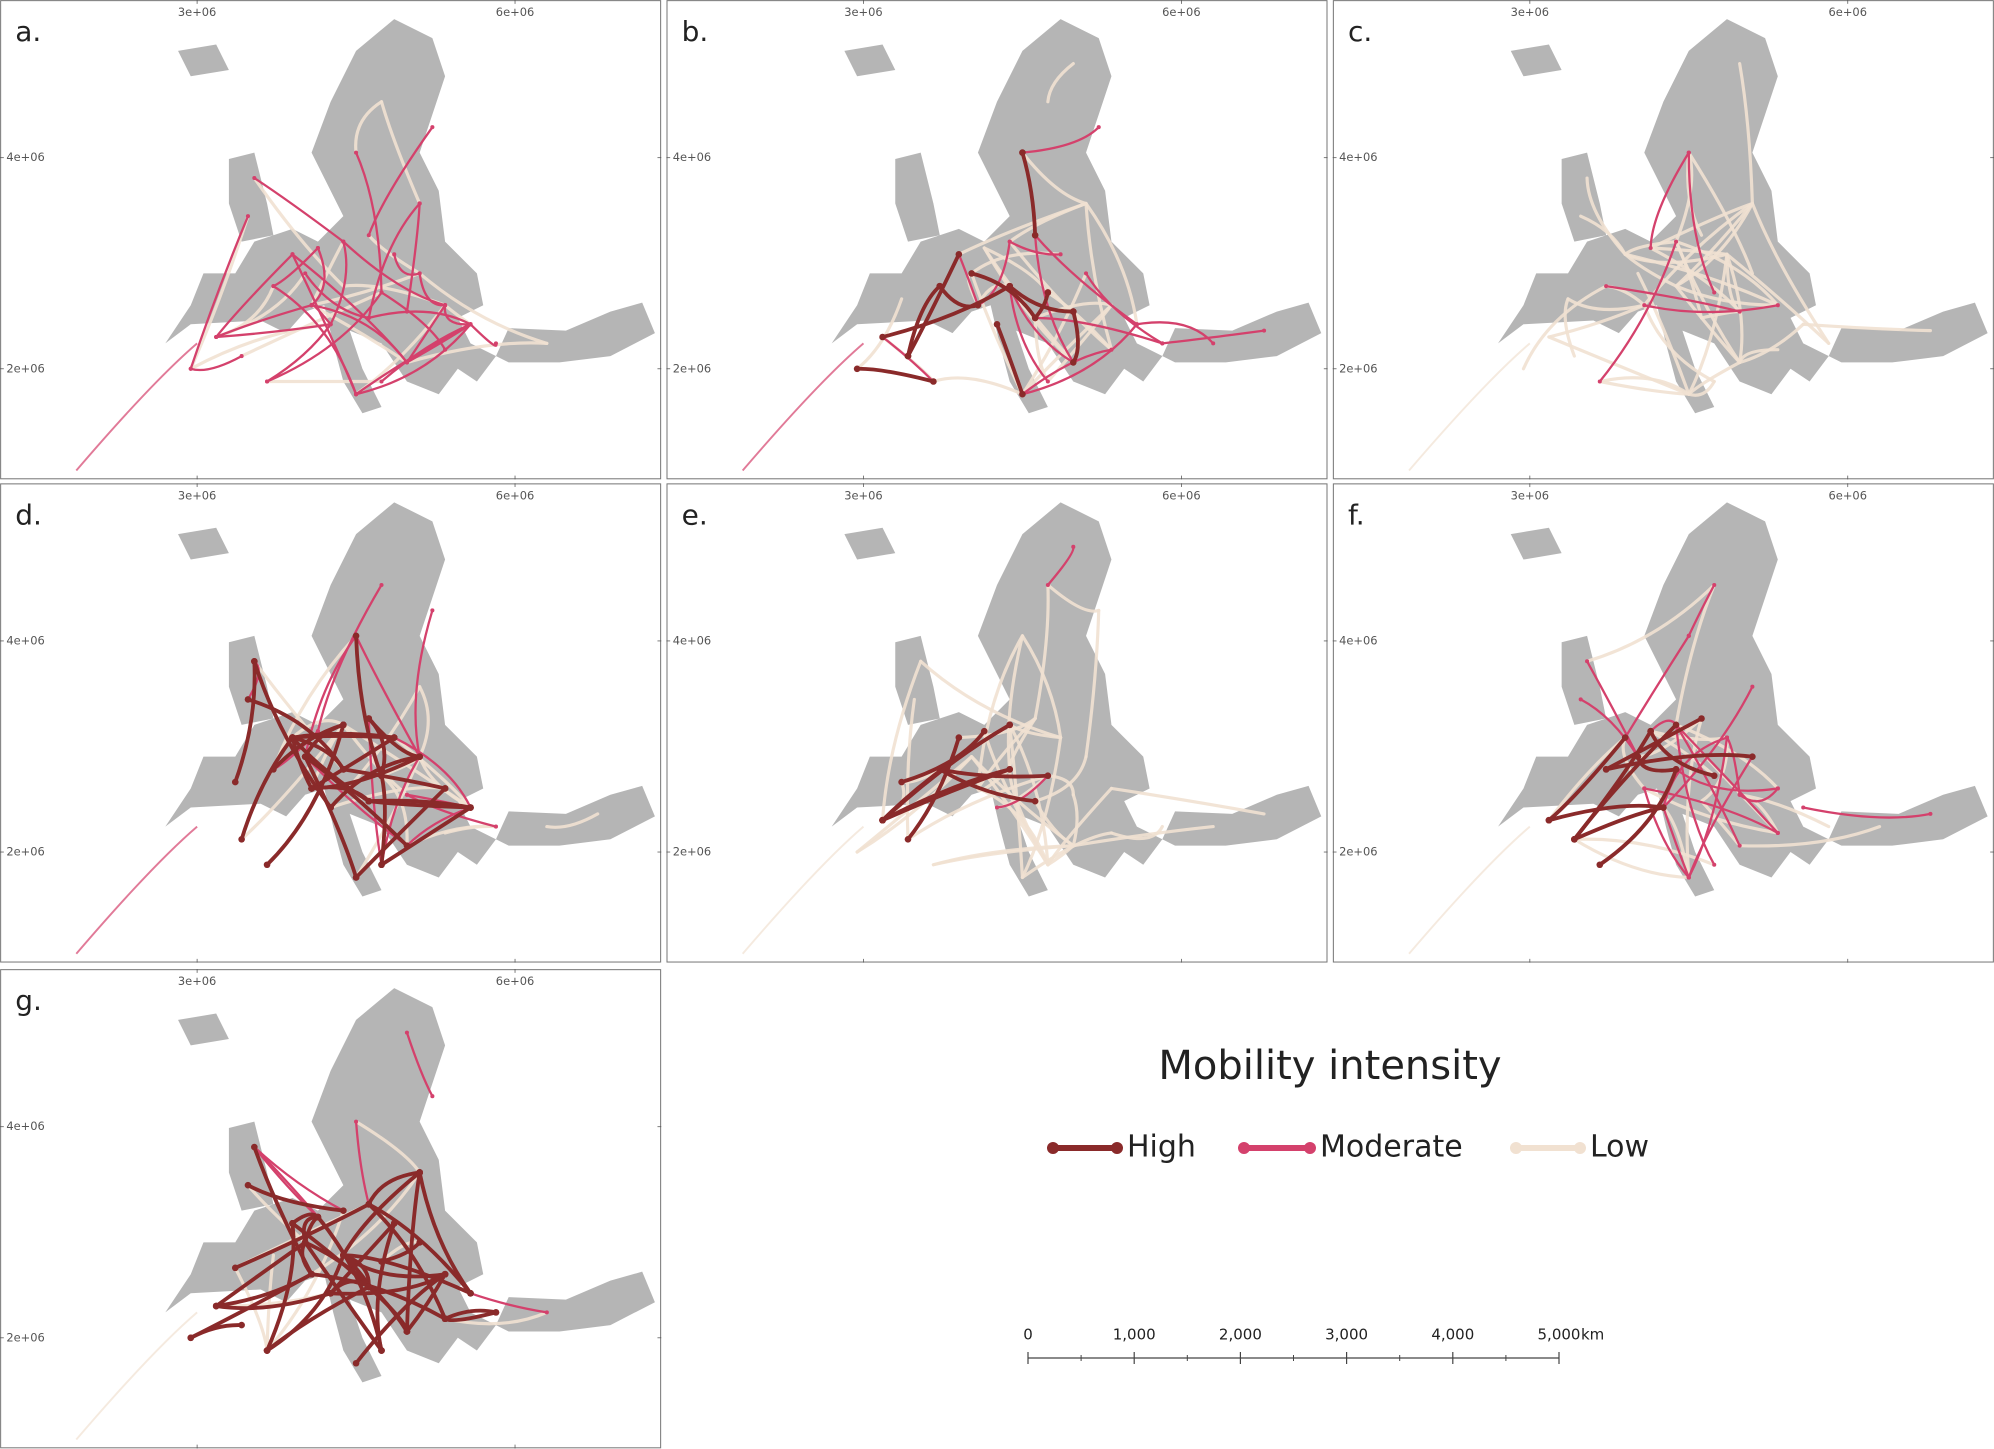  Describe the element at coordinates (1580, 1148) in the screenshot. I see `legend-swatch-node` at that location.